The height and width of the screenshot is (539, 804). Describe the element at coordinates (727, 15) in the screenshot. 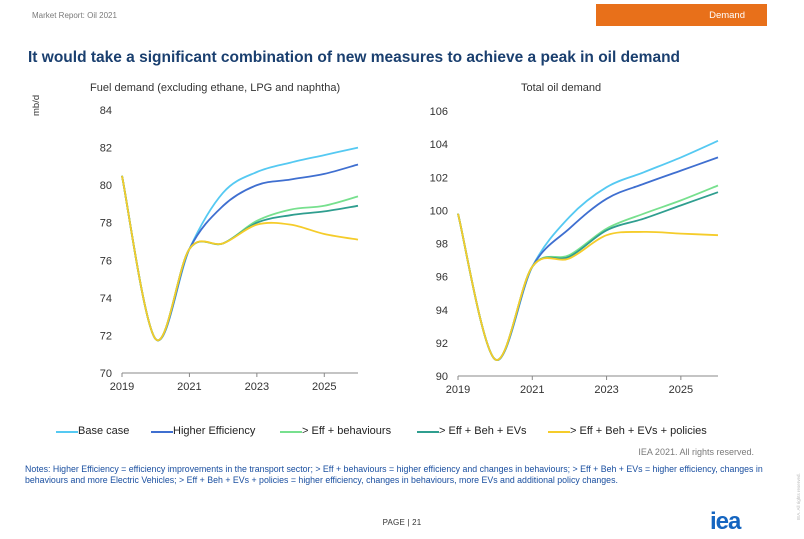

I see `section-badge-label: Demand` at that location.